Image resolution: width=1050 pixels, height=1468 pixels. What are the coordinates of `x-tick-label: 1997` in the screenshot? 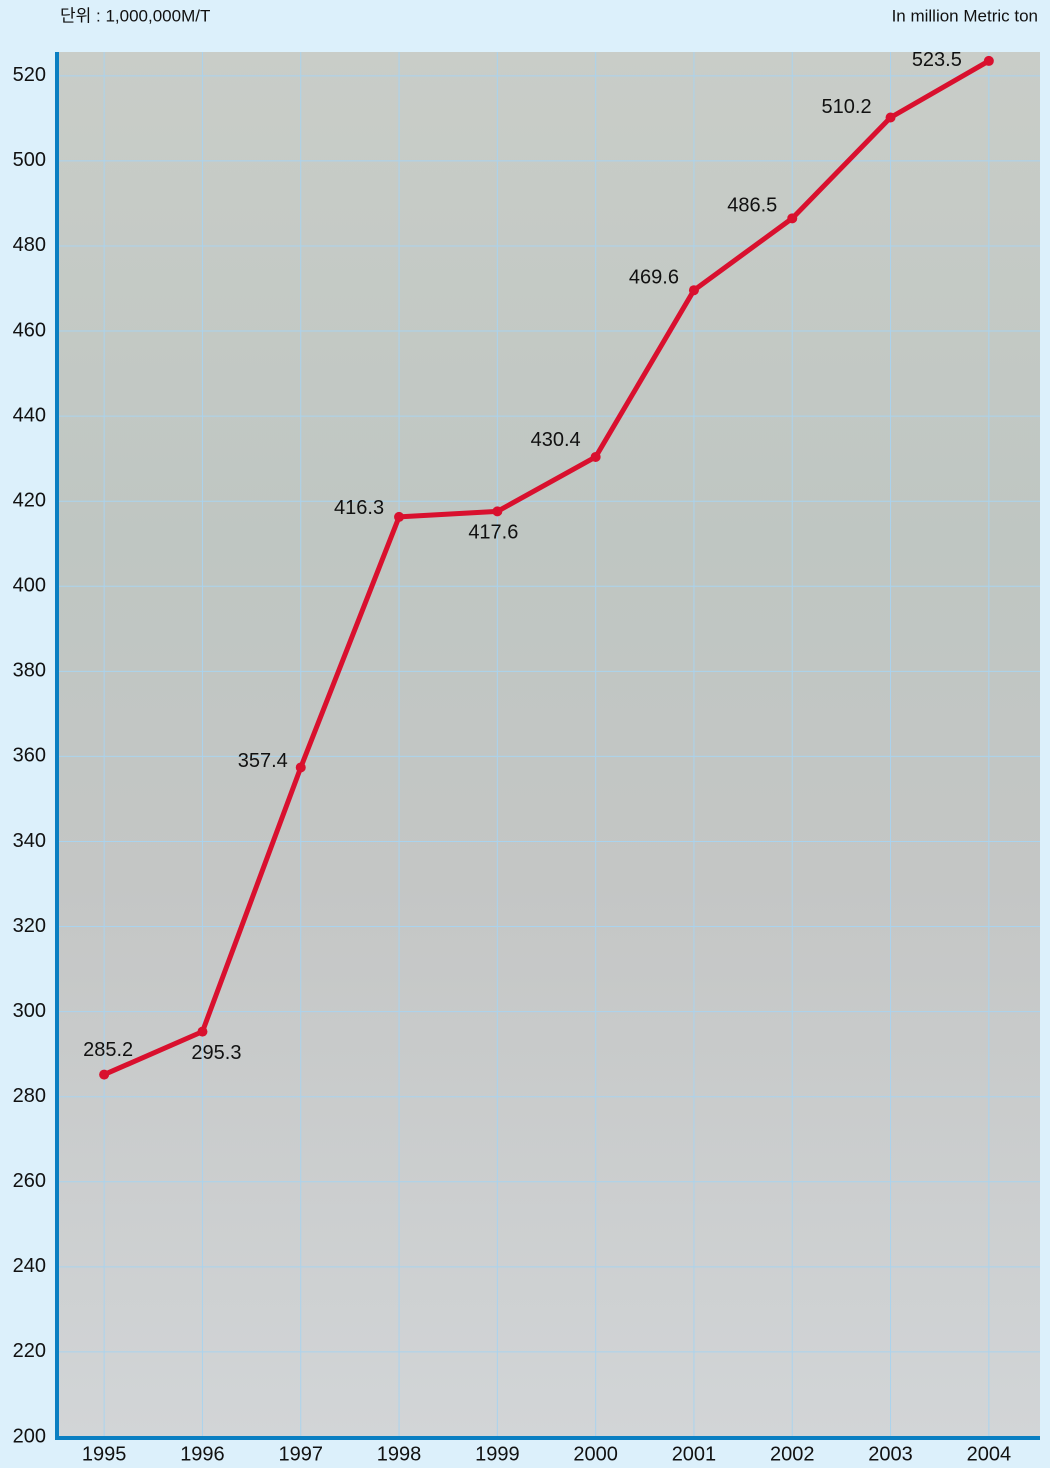 It's located at (301, 1454).